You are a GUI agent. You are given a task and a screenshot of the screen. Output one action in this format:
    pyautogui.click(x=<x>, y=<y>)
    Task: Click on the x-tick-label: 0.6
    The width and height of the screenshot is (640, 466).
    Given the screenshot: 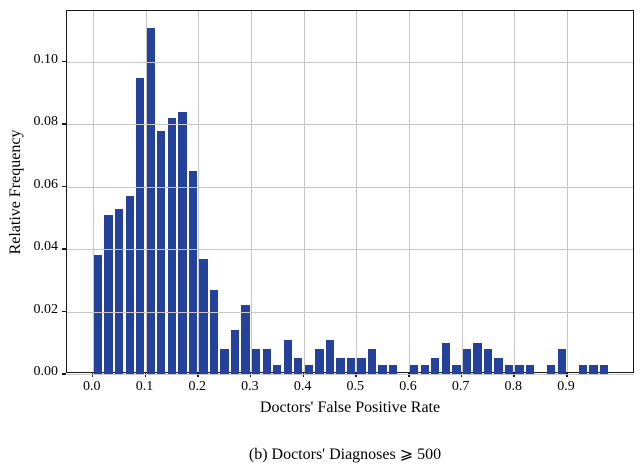 What is the action you would take?
    pyautogui.click(x=408, y=386)
    